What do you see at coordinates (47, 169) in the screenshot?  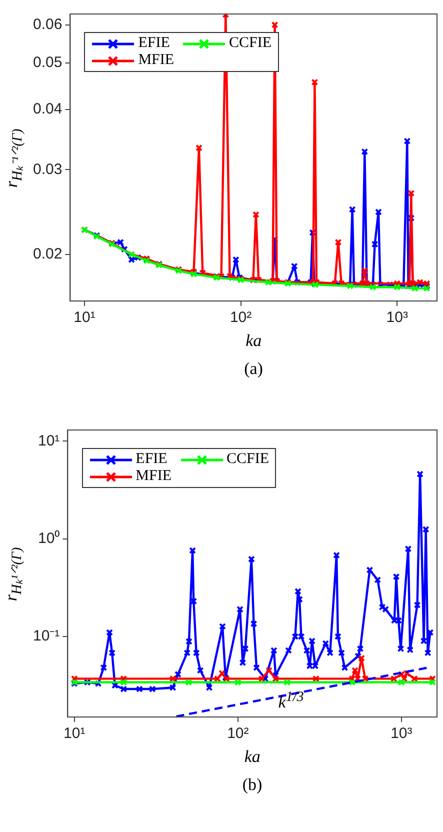 I see `y-tick-label: 0.03` at bounding box center [47, 169].